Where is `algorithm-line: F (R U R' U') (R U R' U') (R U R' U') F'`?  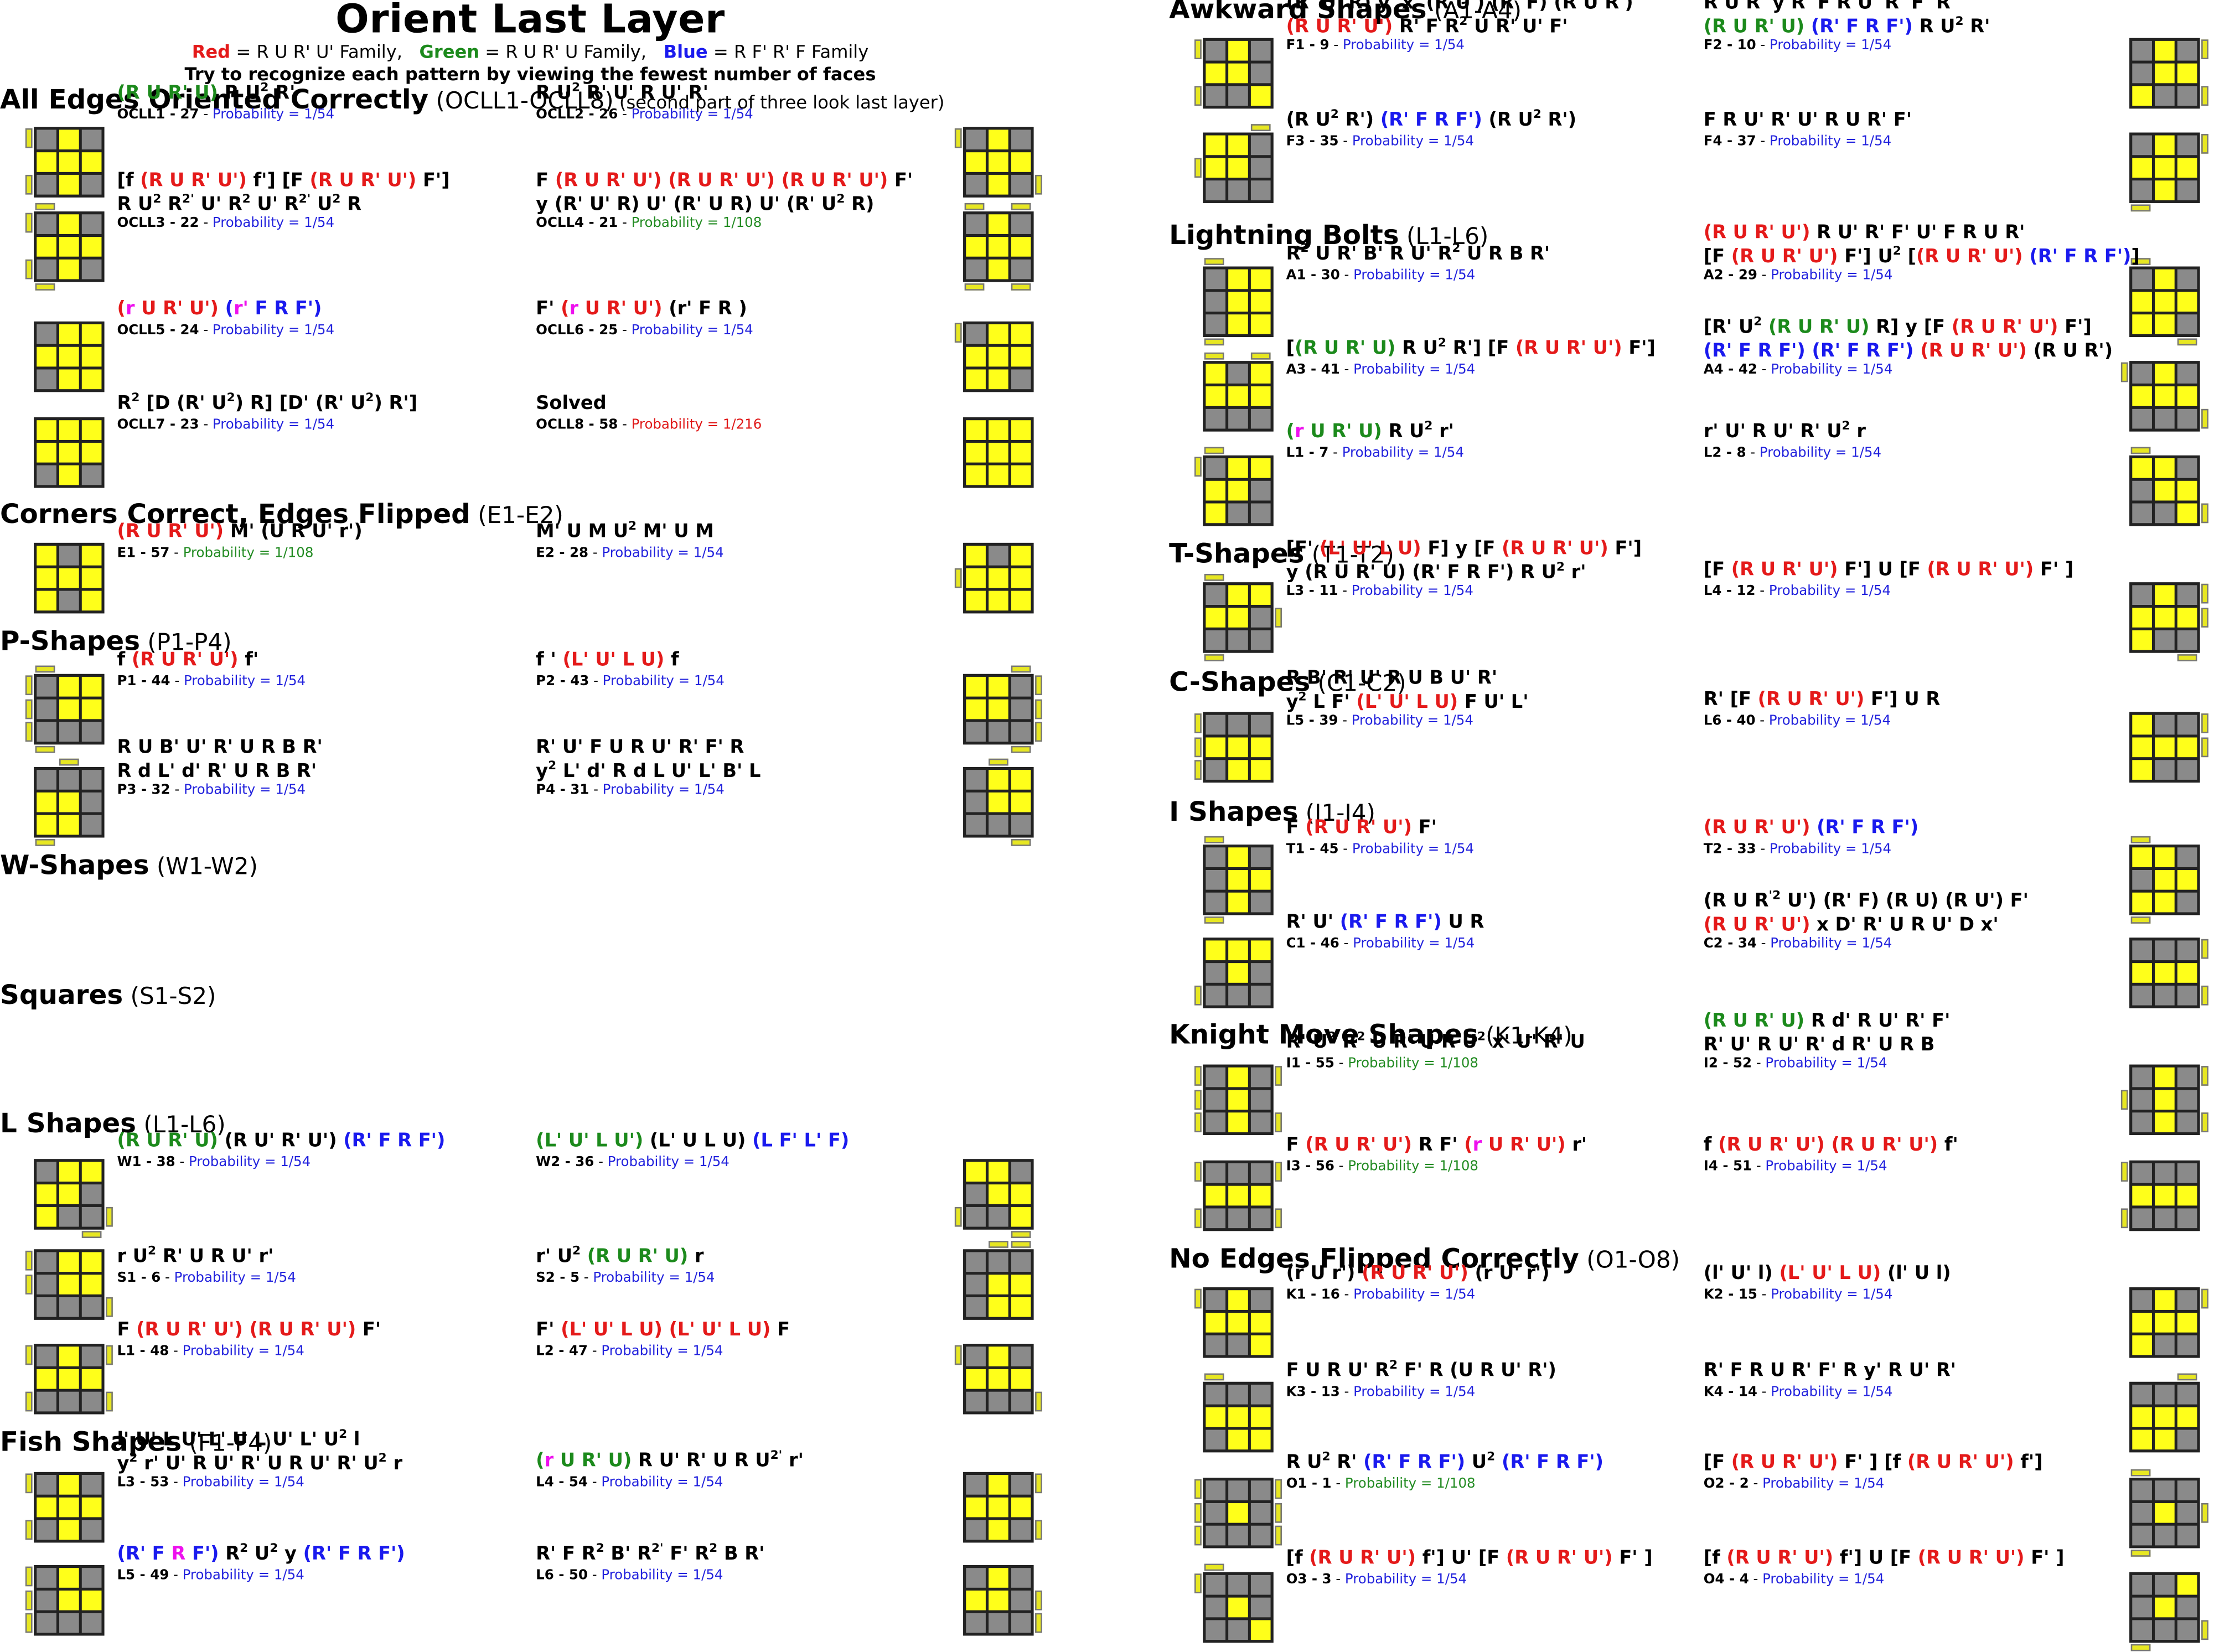 algorithm-line: F (R U R' U') (R U R' U') (R U R' U') F' is located at coordinates (724, 182).